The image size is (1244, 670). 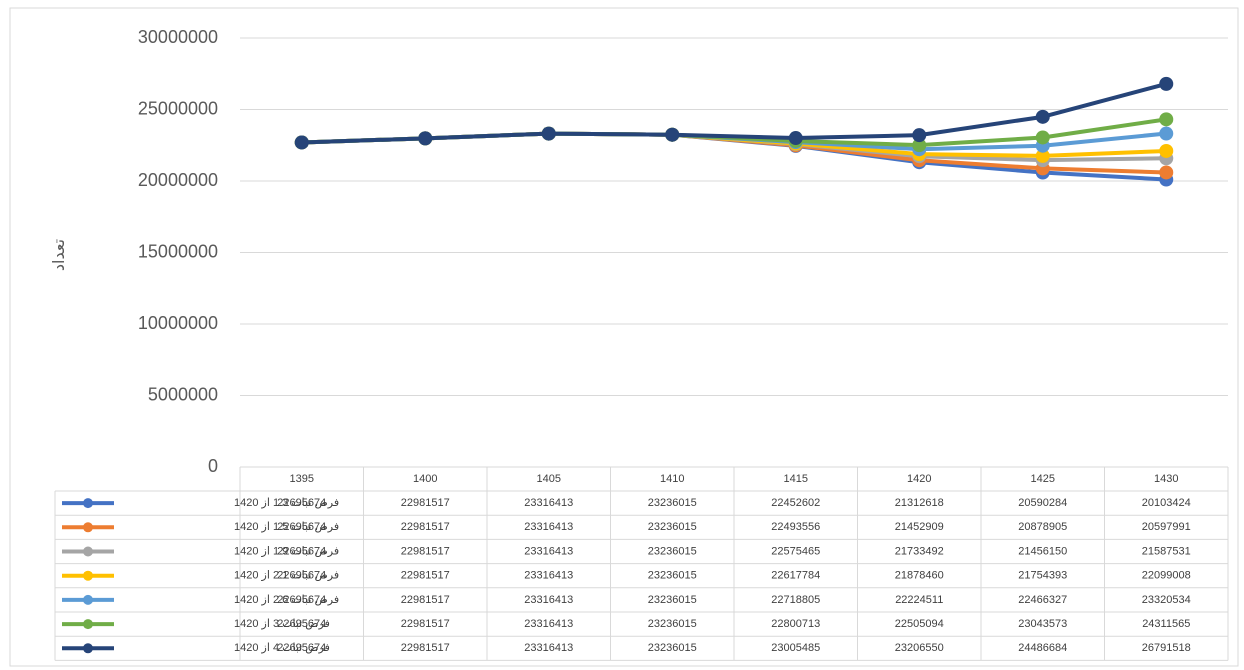 What do you see at coordinates (1042, 648) in the screenshot?
I see `table-cell: 24486684` at bounding box center [1042, 648].